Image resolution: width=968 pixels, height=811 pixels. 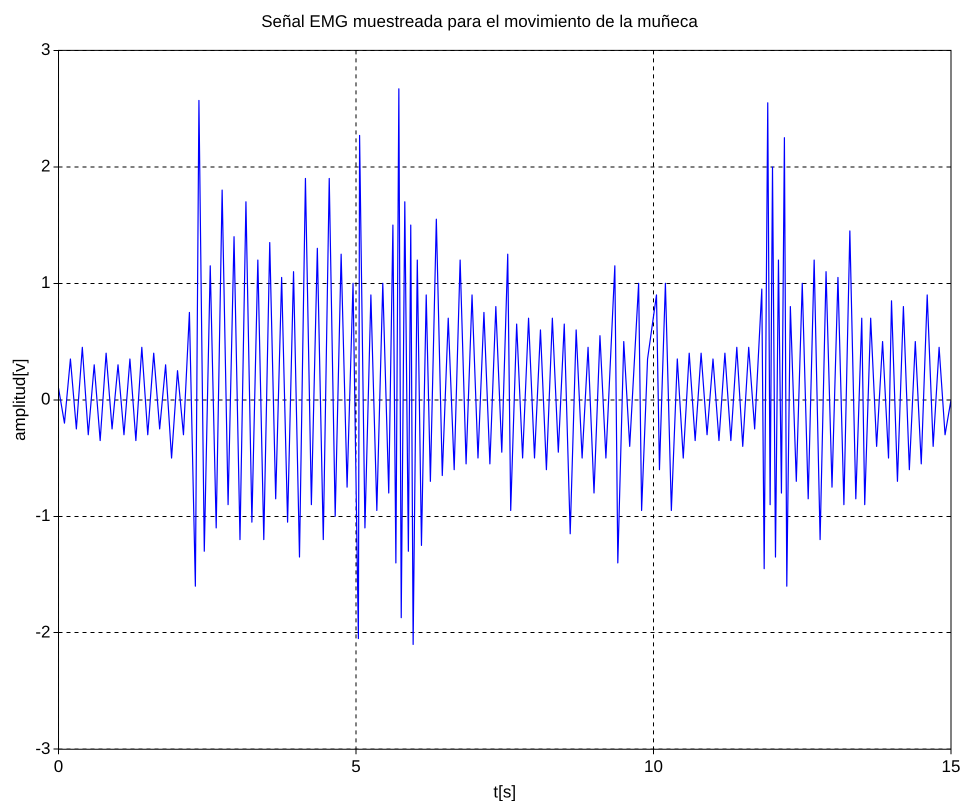 I want to click on y-tick-label: 3, so click(x=46, y=50).